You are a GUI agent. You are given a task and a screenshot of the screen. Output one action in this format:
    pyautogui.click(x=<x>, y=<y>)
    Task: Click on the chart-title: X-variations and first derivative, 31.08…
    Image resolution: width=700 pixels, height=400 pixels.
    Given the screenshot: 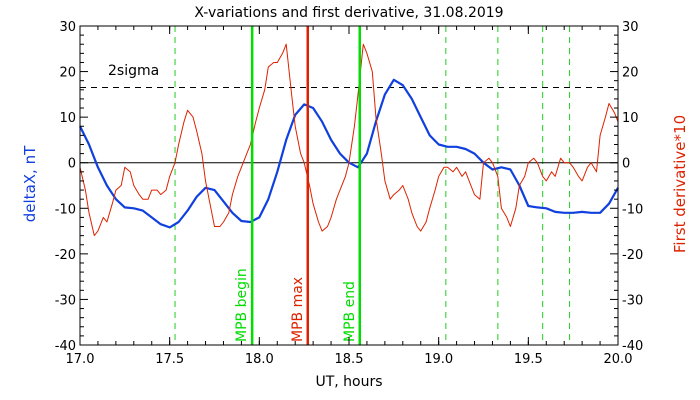 What is the action you would take?
    pyautogui.click(x=348, y=13)
    